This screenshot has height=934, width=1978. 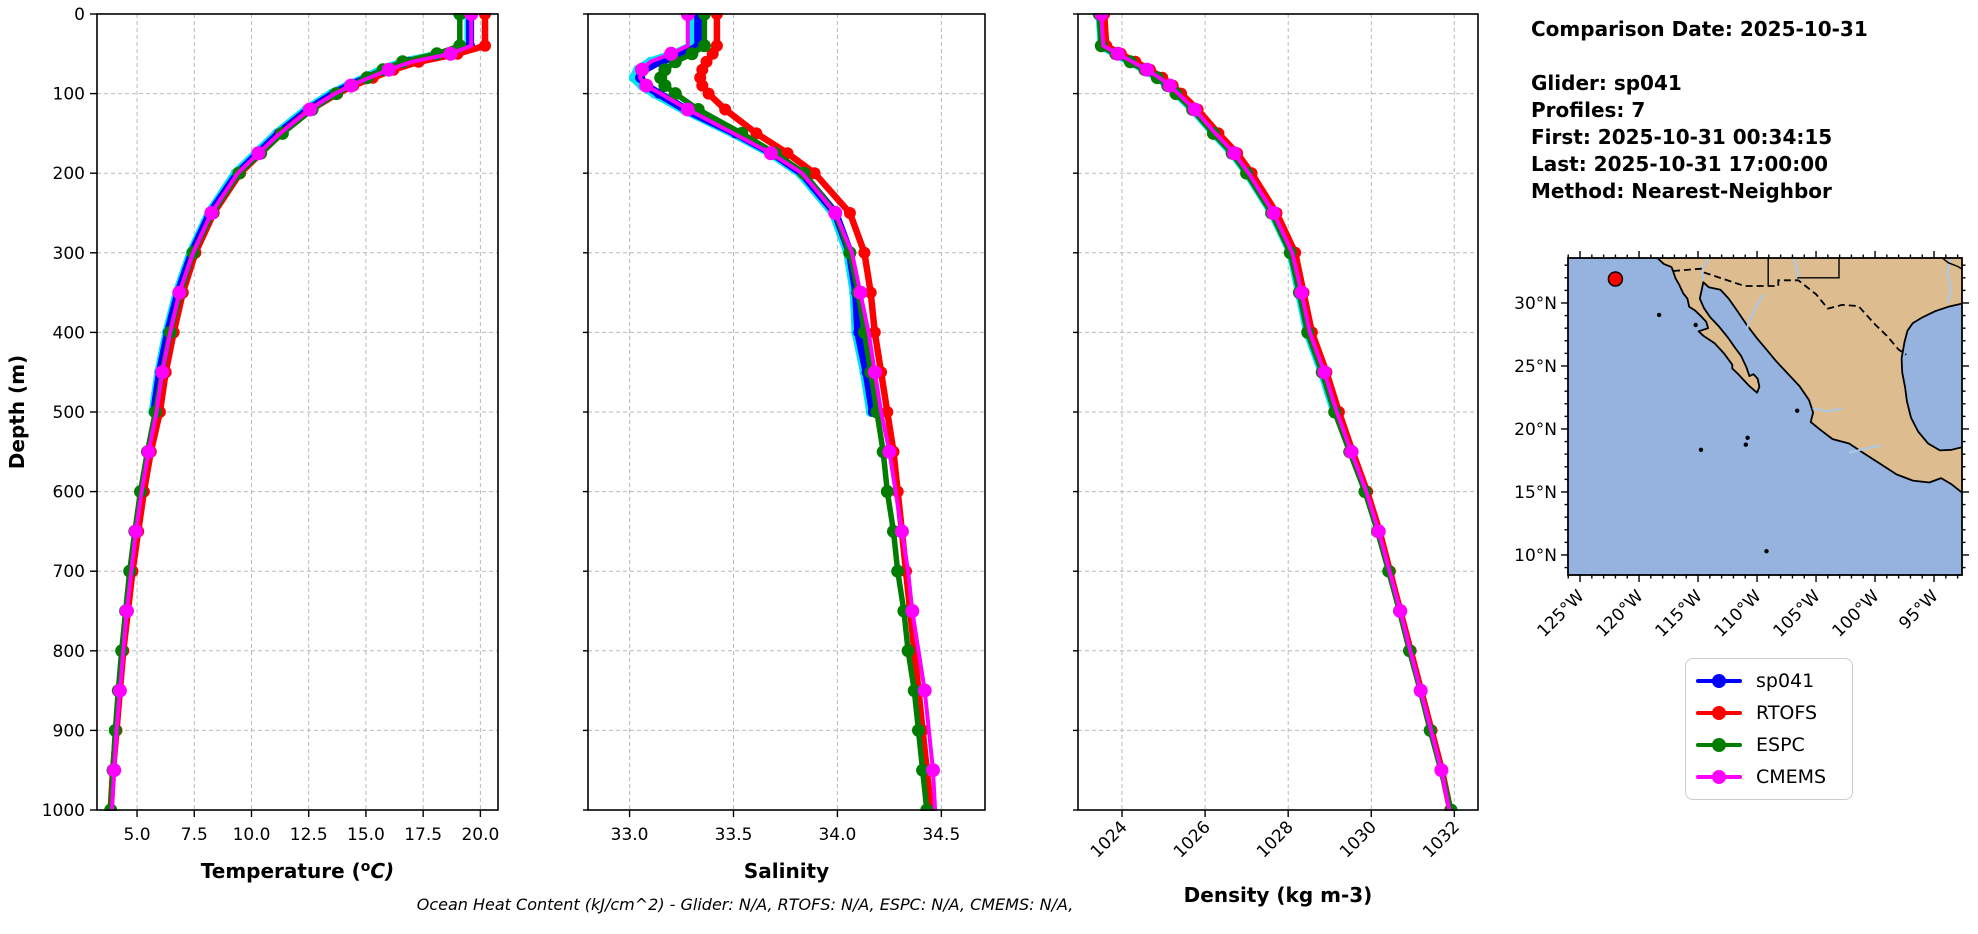 What do you see at coordinates (1719, 777) in the screenshot?
I see `legend-swatch-cmems` at bounding box center [1719, 777].